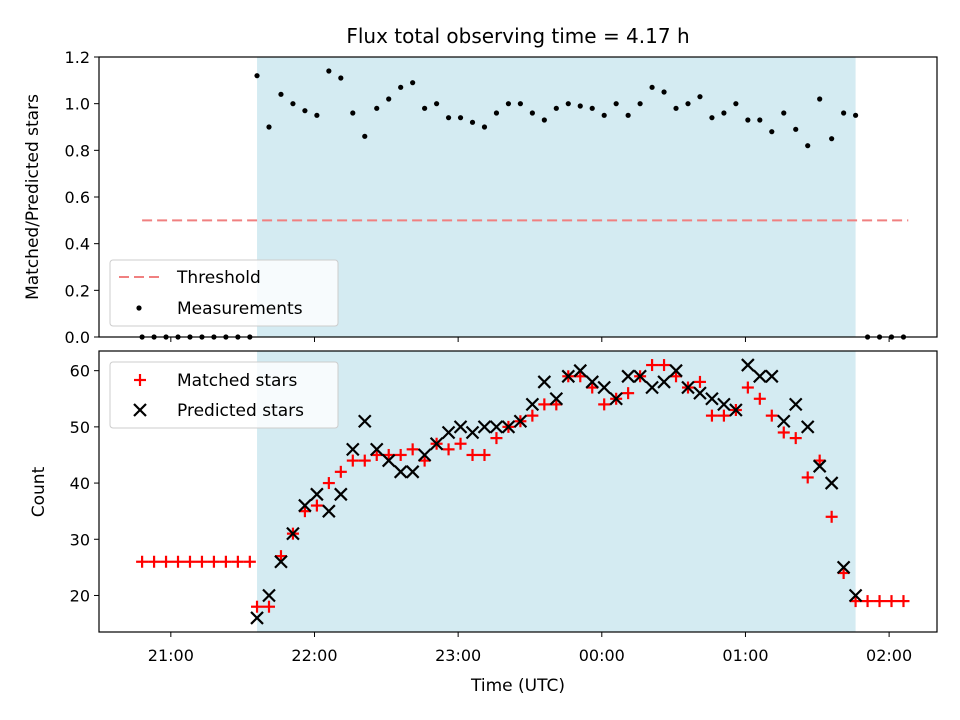 Image resolution: width=960 pixels, height=720 pixels. Describe the element at coordinates (77, 244) in the screenshot. I see `top-y-tick-label: 0.4` at that location.